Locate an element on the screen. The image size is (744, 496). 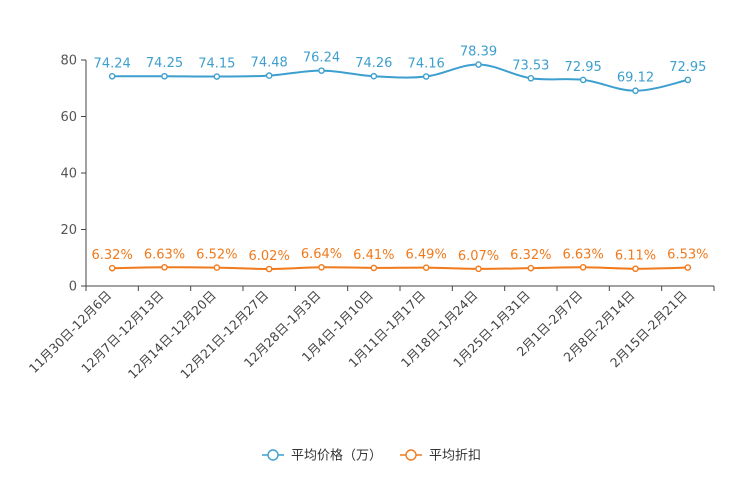
y-tick-label: 80 is located at coordinates (68, 61).